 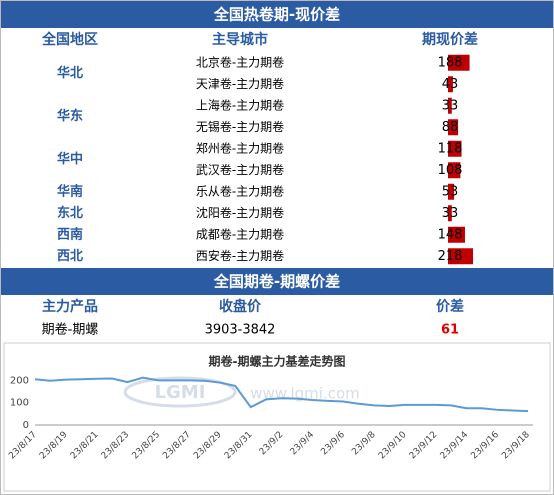 I want to click on region: 华中, so click(x=70, y=159).